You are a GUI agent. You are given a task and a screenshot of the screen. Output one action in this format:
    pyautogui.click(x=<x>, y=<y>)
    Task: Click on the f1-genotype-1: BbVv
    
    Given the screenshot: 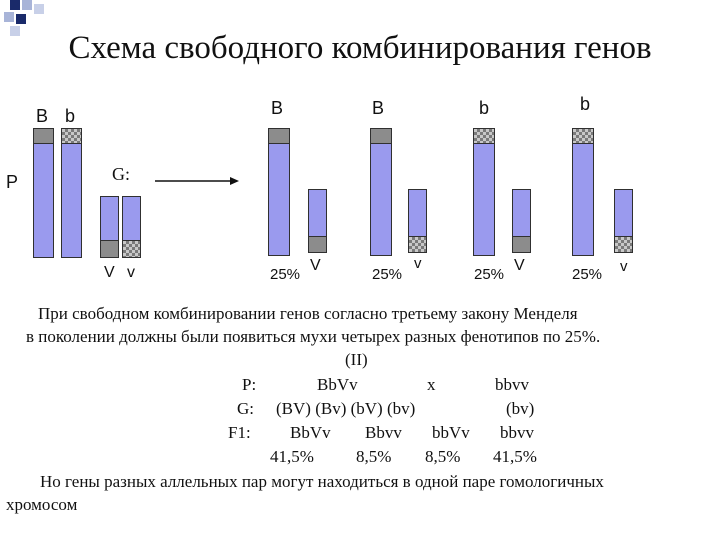 What is the action you would take?
    pyautogui.click(x=310, y=432)
    